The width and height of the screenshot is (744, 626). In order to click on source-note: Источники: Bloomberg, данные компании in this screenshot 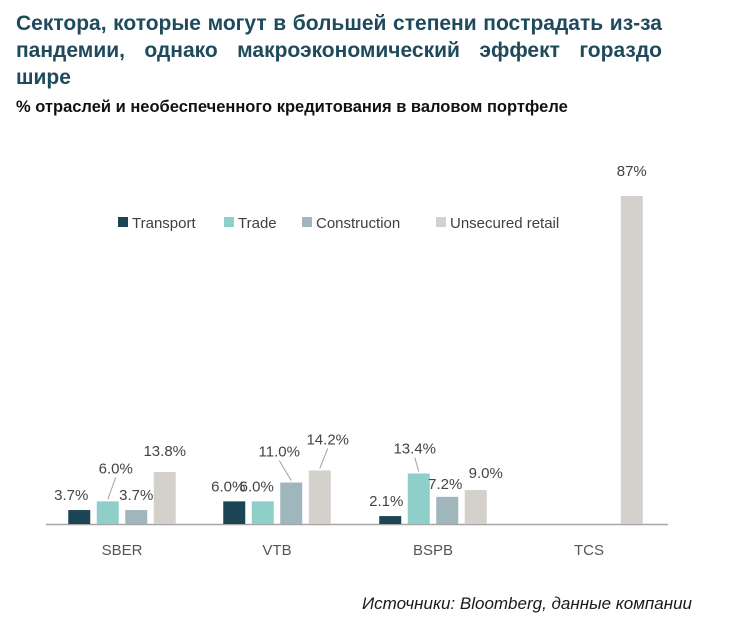, I will do `click(527, 603)`.